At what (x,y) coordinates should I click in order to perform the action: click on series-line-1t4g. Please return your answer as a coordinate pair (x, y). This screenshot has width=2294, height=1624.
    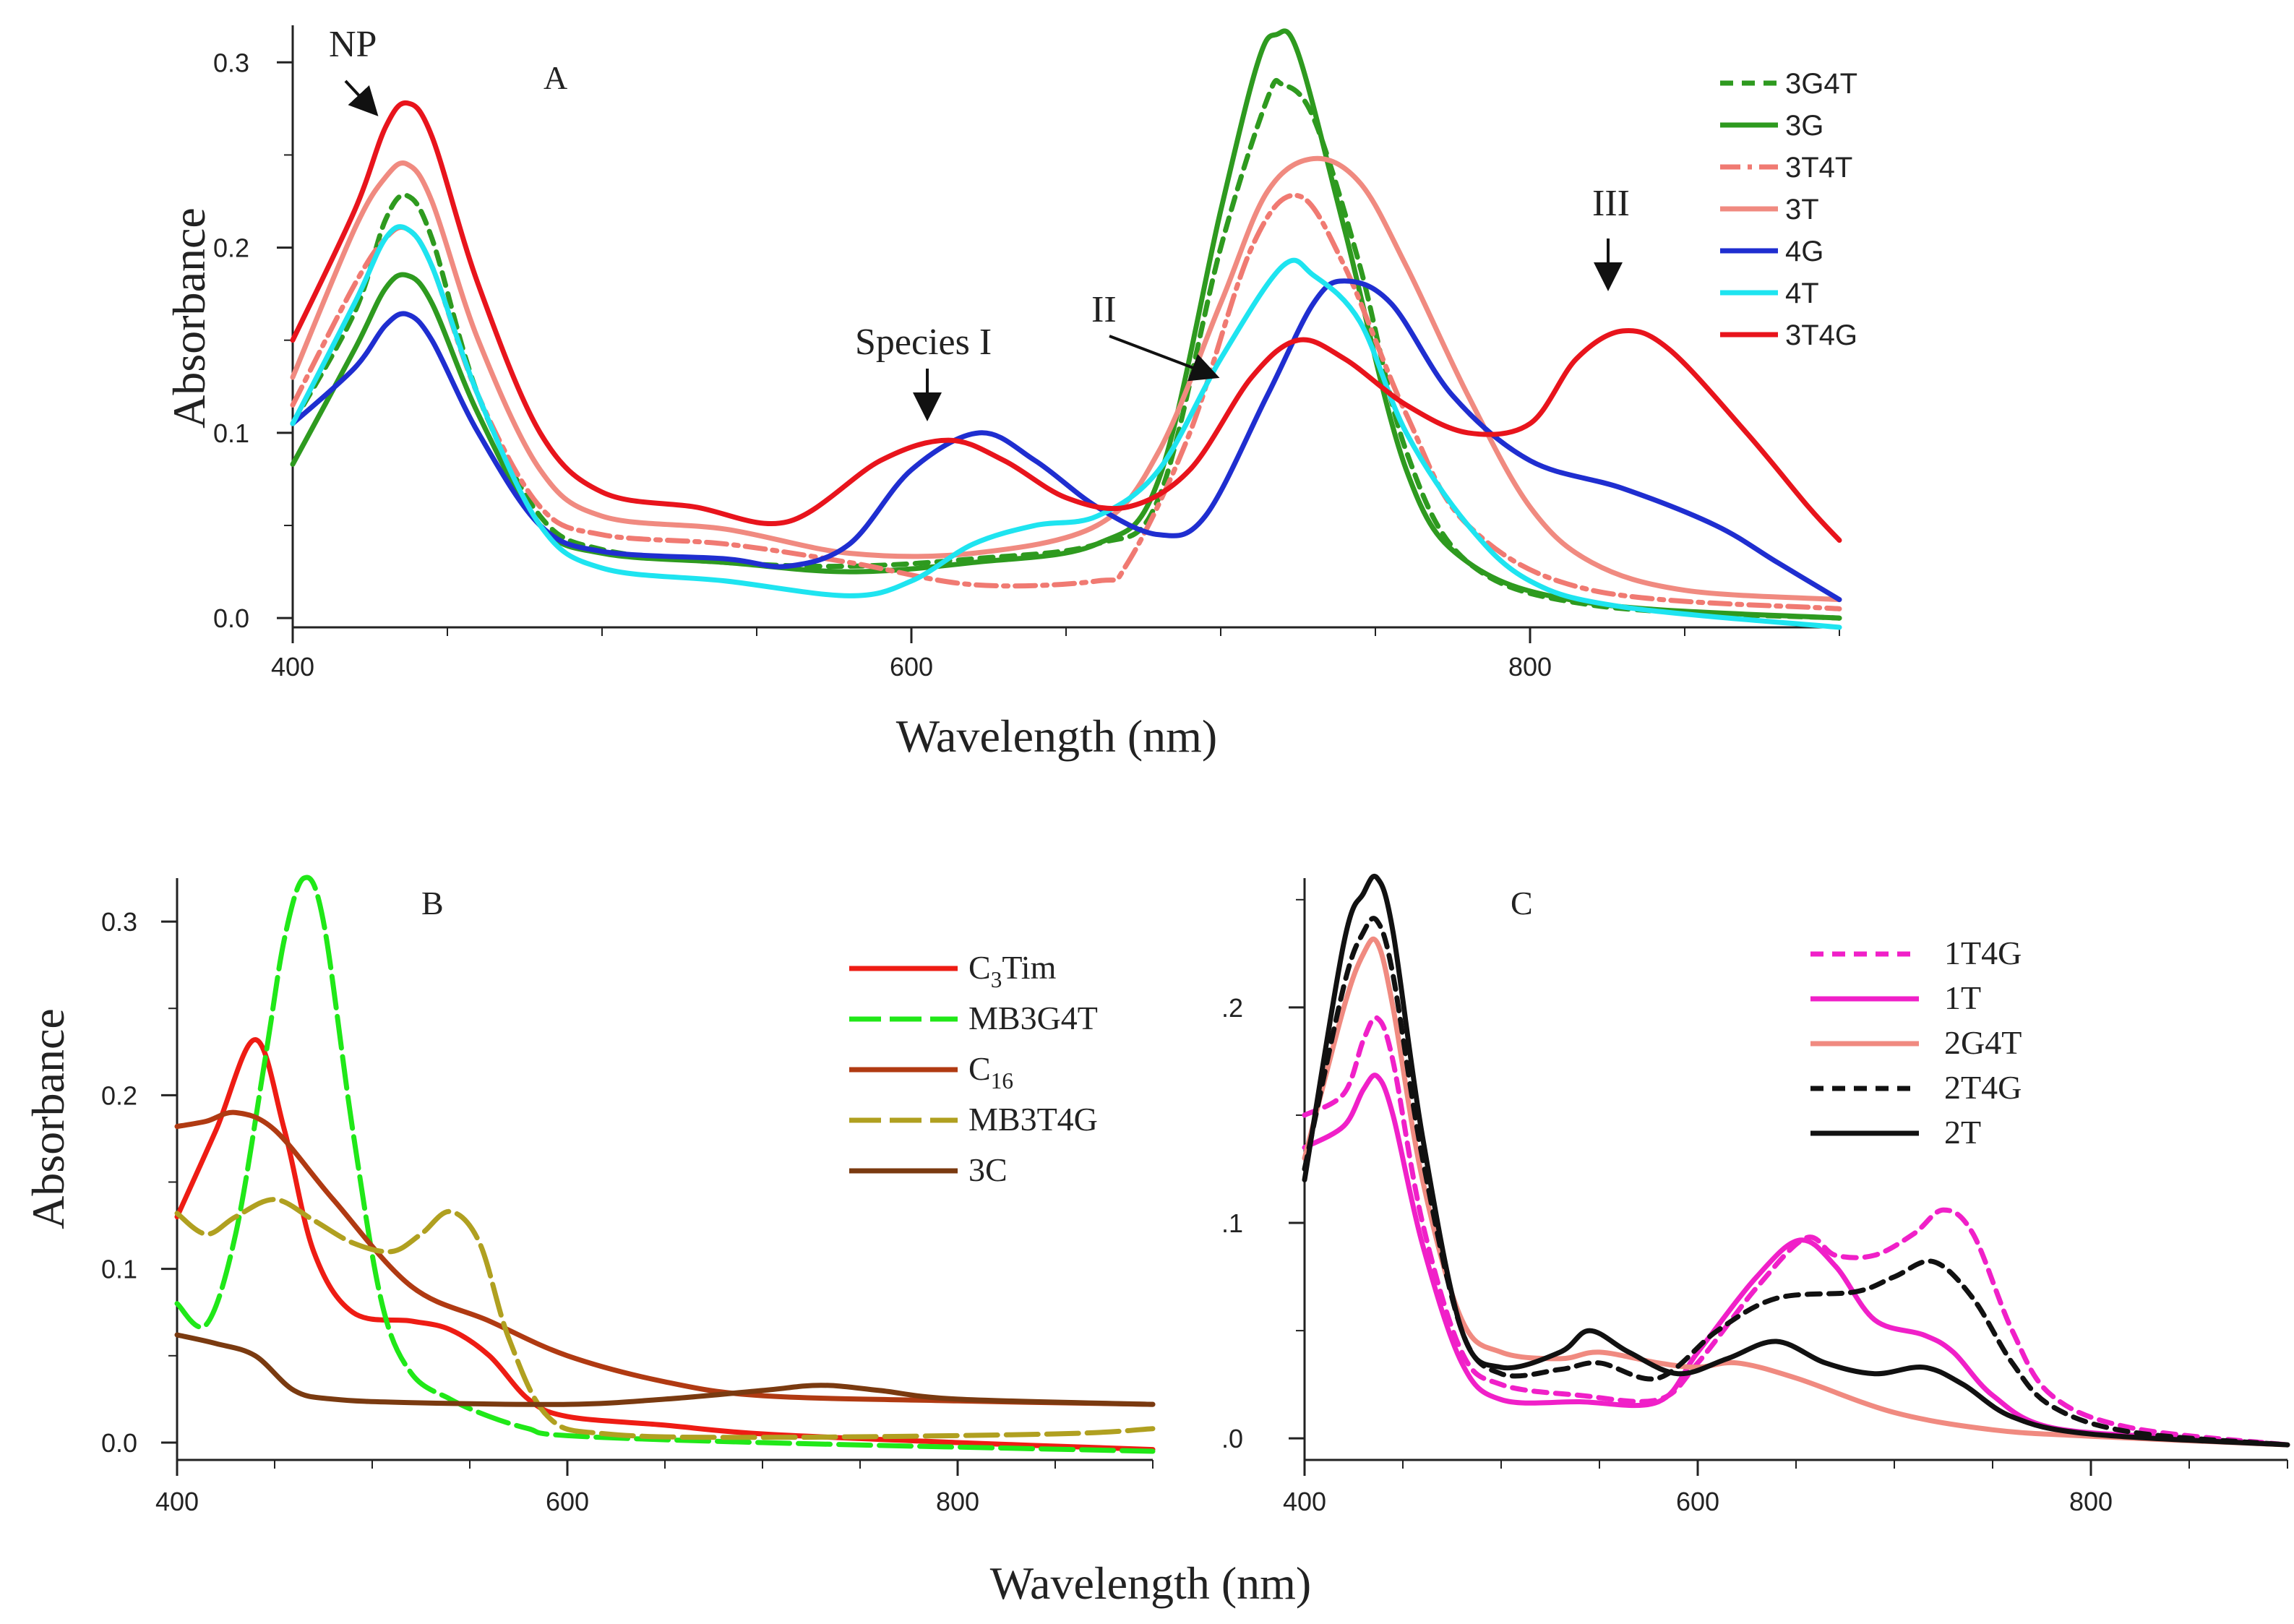
    Looking at the image, I should click on (1796, 1231).